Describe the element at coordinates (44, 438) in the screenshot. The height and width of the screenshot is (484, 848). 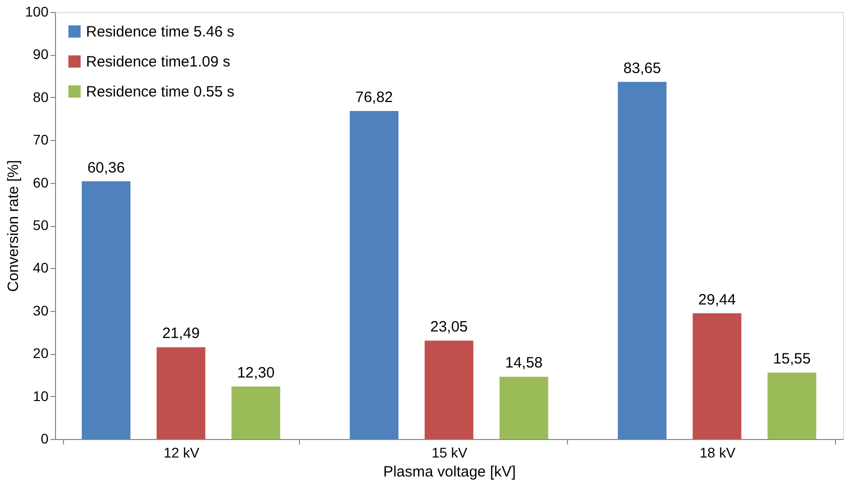
I see `y-tick-label: 0` at that location.